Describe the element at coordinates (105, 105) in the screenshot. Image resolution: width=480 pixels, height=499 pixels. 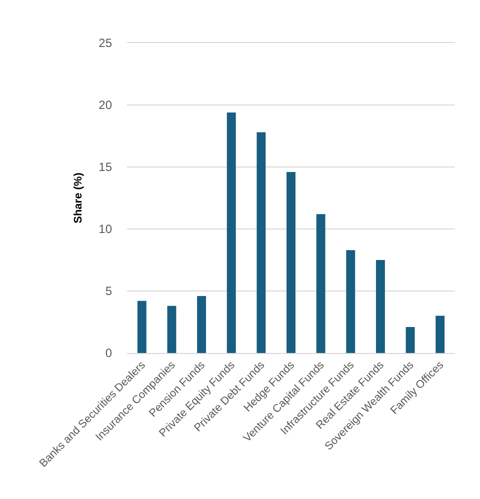
I see `y-tick-label: 20` at that location.